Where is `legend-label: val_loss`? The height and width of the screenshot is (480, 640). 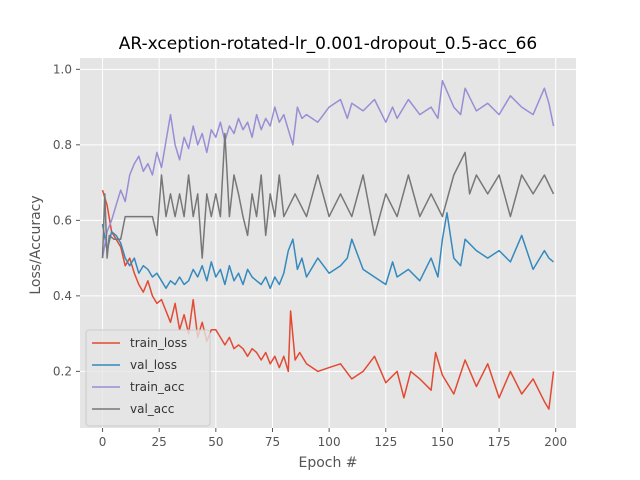
legend-label: val_loss is located at coordinates (153, 365).